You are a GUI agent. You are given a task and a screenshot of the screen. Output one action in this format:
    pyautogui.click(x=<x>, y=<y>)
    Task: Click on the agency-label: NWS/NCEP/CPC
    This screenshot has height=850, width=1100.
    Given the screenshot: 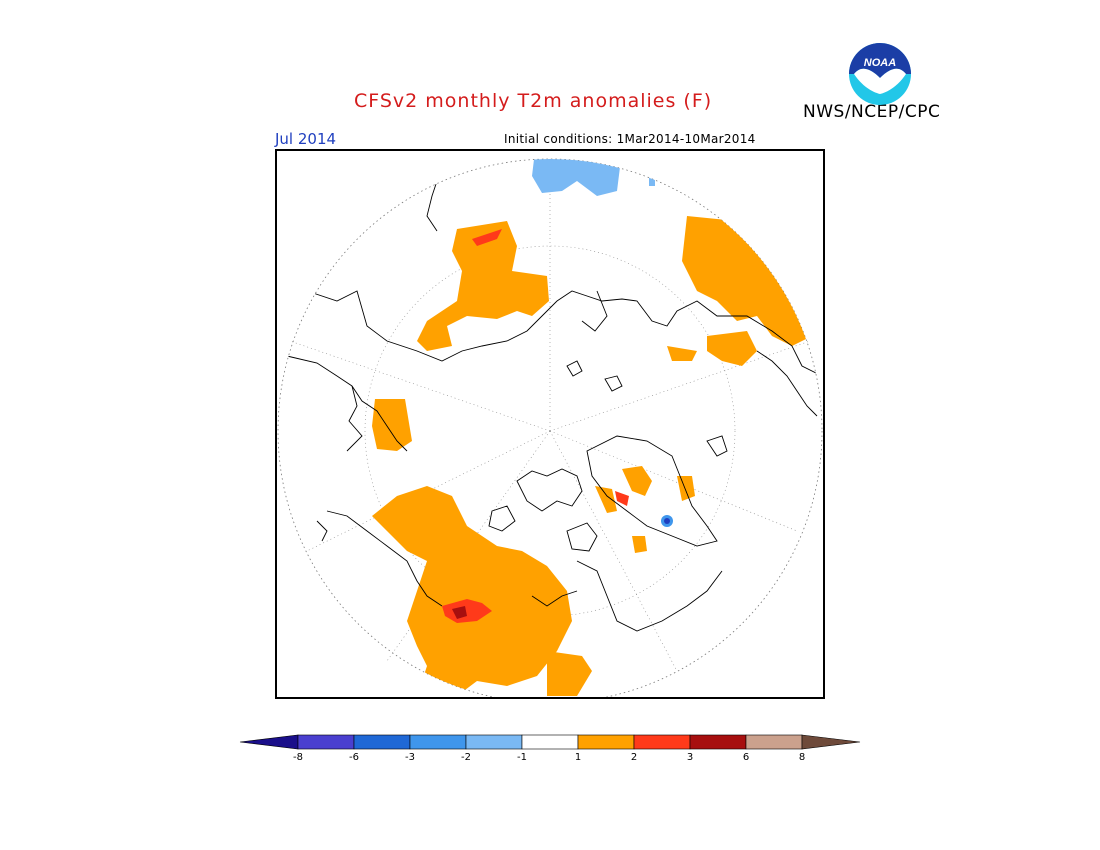 What is the action you would take?
    pyautogui.click(x=872, y=112)
    